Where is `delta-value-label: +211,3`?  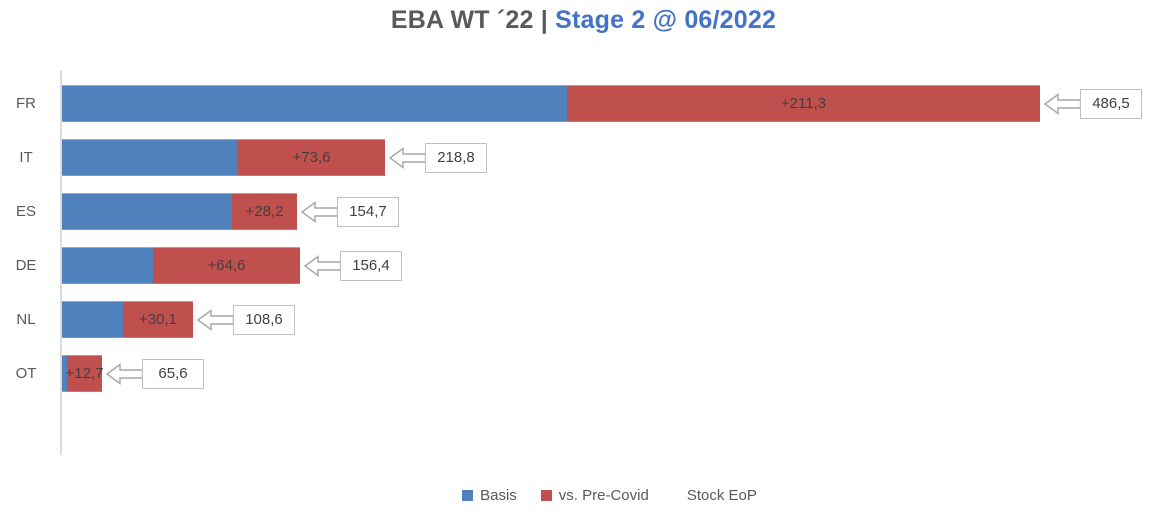 delta-value-label: +211,3 is located at coordinates (803, 103).